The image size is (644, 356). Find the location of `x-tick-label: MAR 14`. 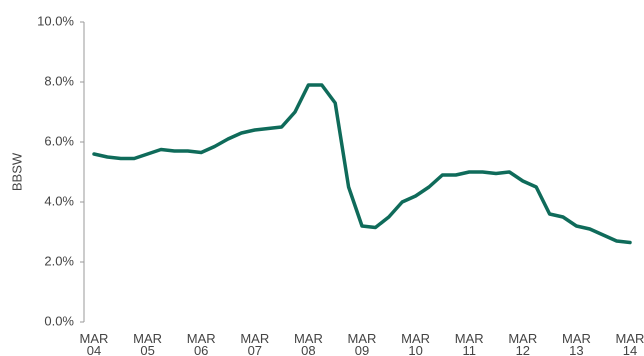

x-tick-label: MAR 14 is located at coordinates (629, 343).